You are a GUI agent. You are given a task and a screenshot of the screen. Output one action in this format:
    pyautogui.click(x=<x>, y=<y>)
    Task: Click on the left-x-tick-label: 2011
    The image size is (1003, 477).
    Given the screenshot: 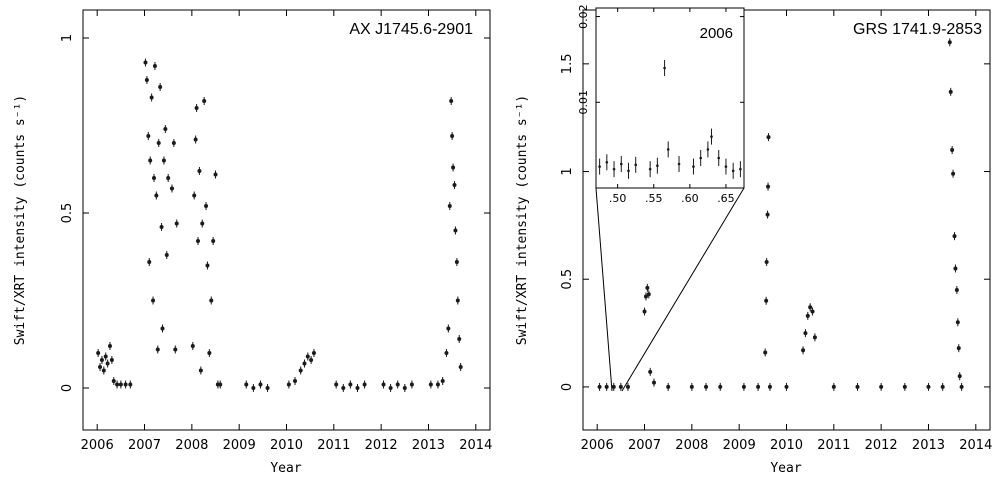 What is the action you would take?
    pyautogui.click(x=333, y=445)
    